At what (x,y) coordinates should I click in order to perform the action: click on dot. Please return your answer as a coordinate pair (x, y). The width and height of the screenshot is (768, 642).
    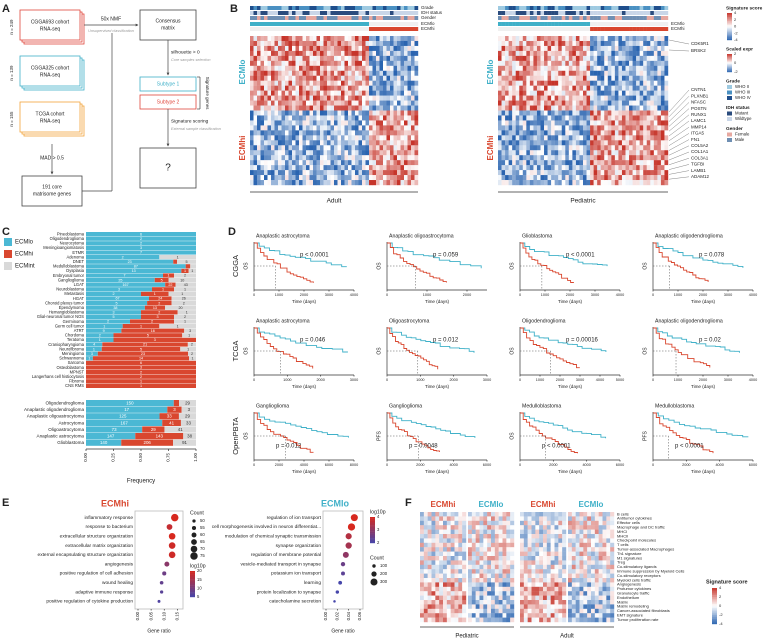
    Looking at the image, I should click on (351, 527).